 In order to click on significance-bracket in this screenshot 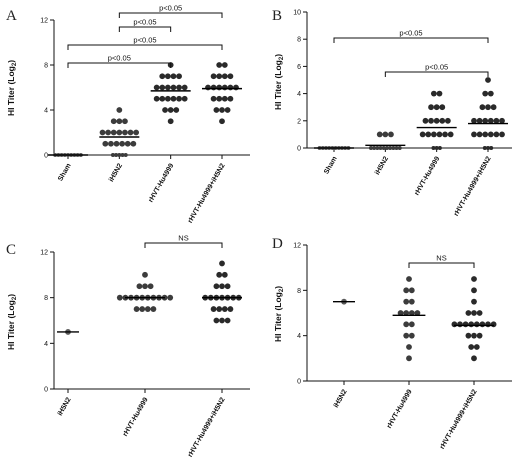, I will do `click(145, 47)`.